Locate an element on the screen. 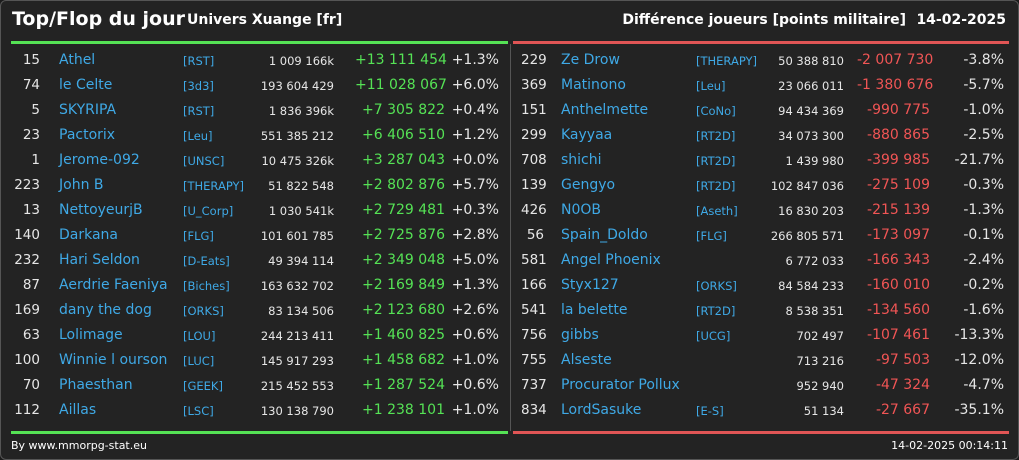 This screenshot has height=460, width=1019. player-name-link: Athel is located at coordinates (77, 60).